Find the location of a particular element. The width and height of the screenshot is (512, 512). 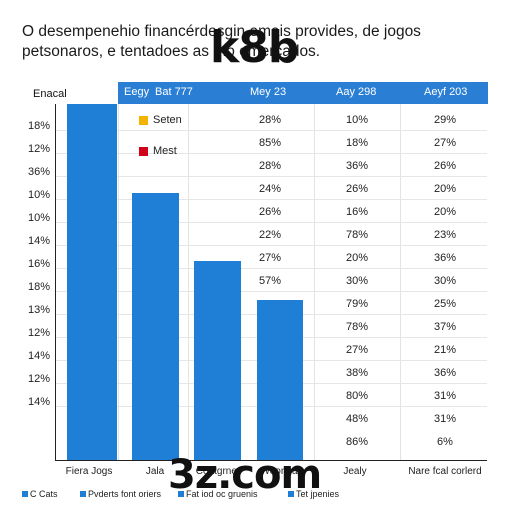

table-header-bar is located at coordinates (303, 93).